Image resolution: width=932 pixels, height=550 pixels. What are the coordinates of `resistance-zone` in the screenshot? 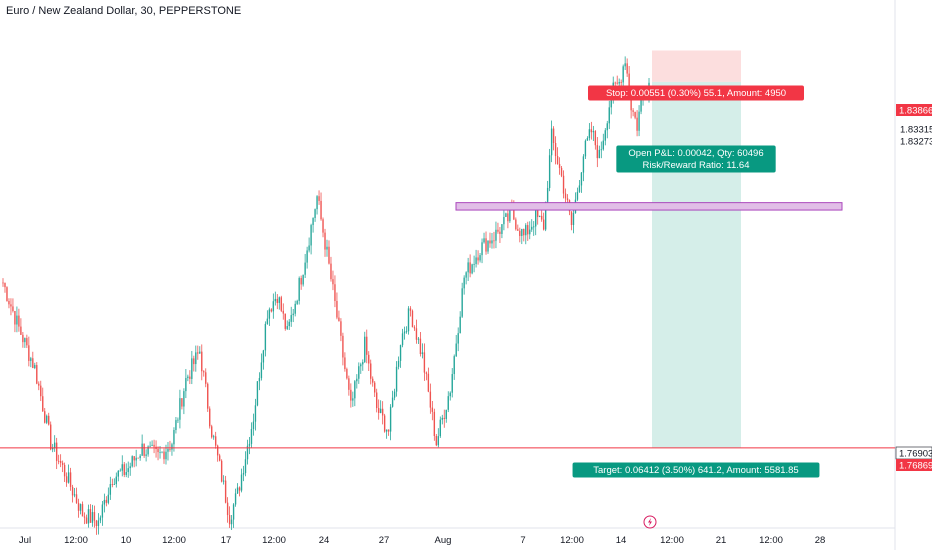 It's located at (649, 206).